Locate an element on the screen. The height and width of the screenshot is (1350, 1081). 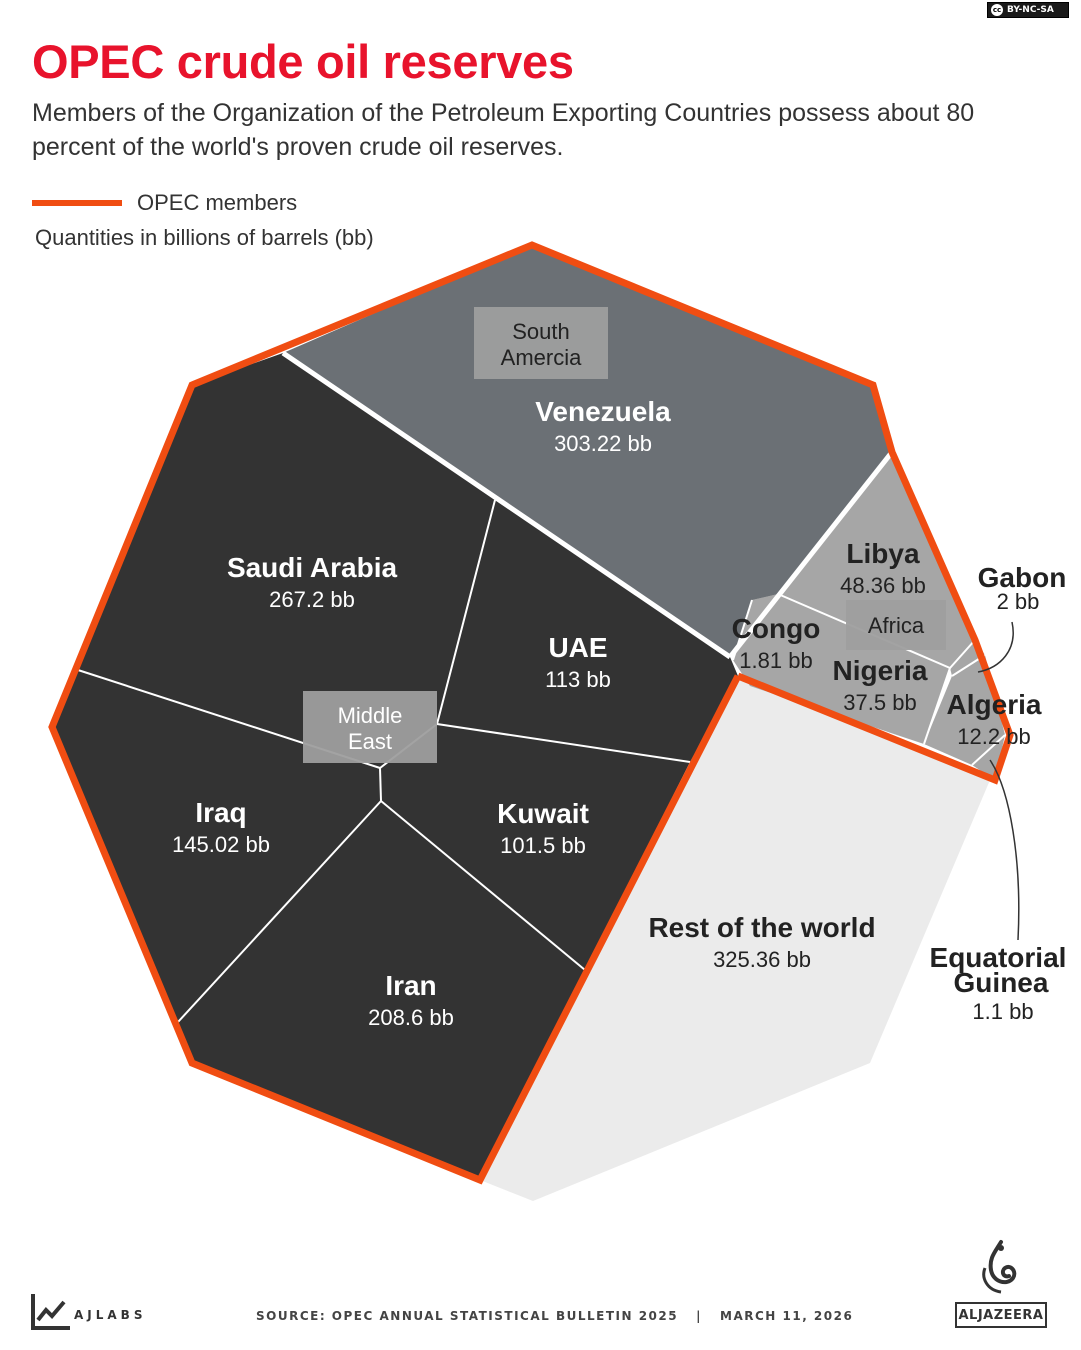
cell-kuwait is located at coordinates (535, 847).